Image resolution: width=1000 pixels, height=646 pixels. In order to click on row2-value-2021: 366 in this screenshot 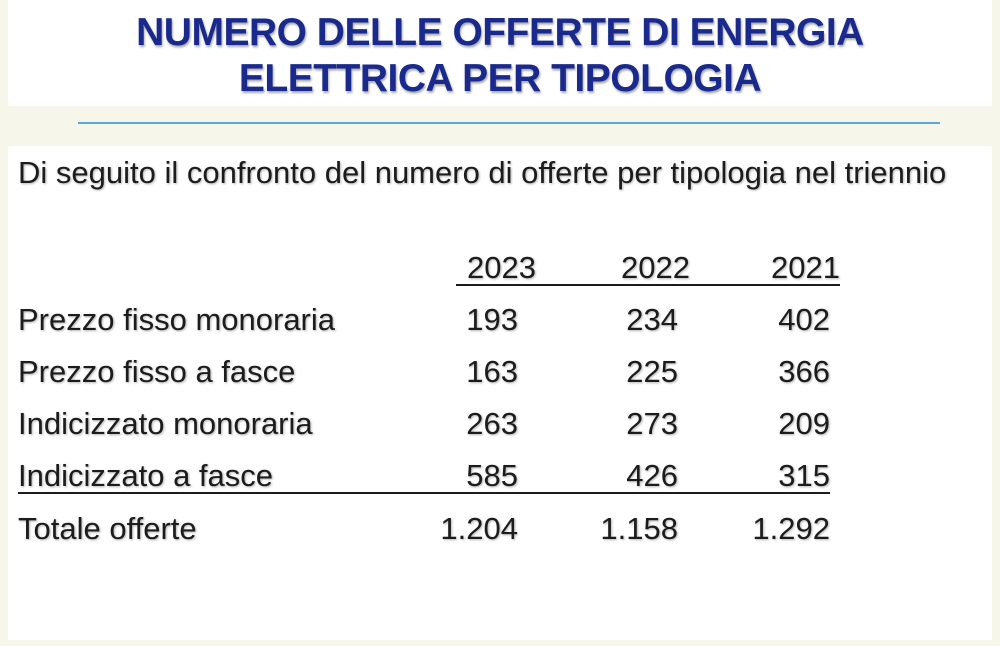, I will do `click(804, 371)`.